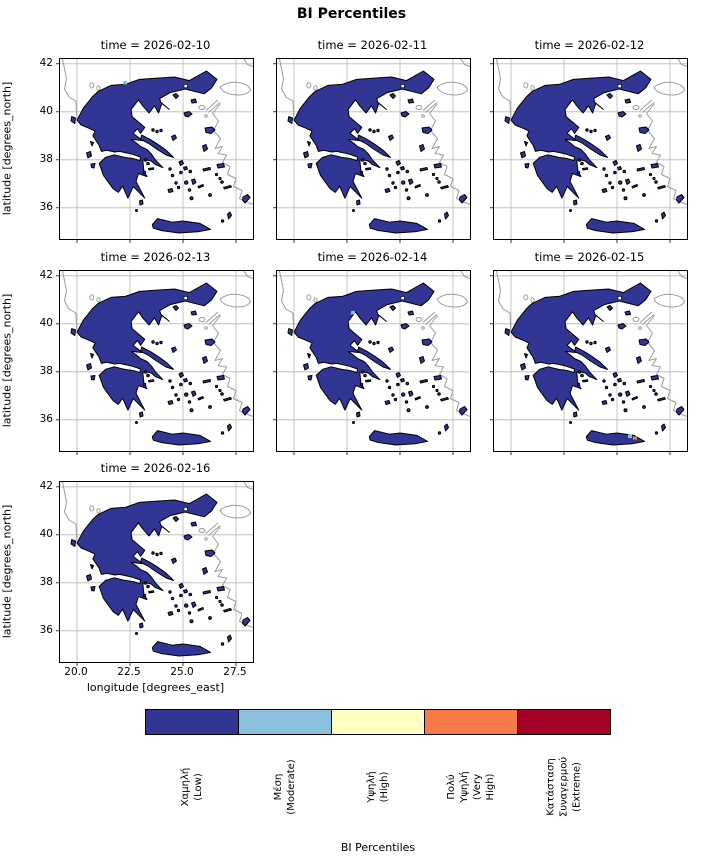 The width and height of the screenshot is (703, 862). I want to click on colorbar-axis-label: BI Percentiles, so click(378, 847).